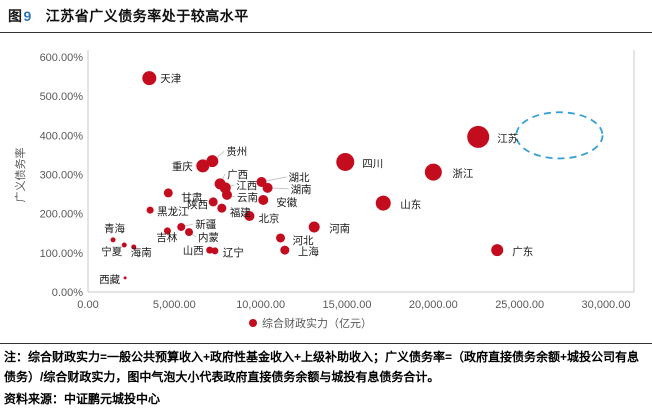  I want to click on figure-header: 图9 江苏省广义债务率处于较高水平, so click(128, 16).